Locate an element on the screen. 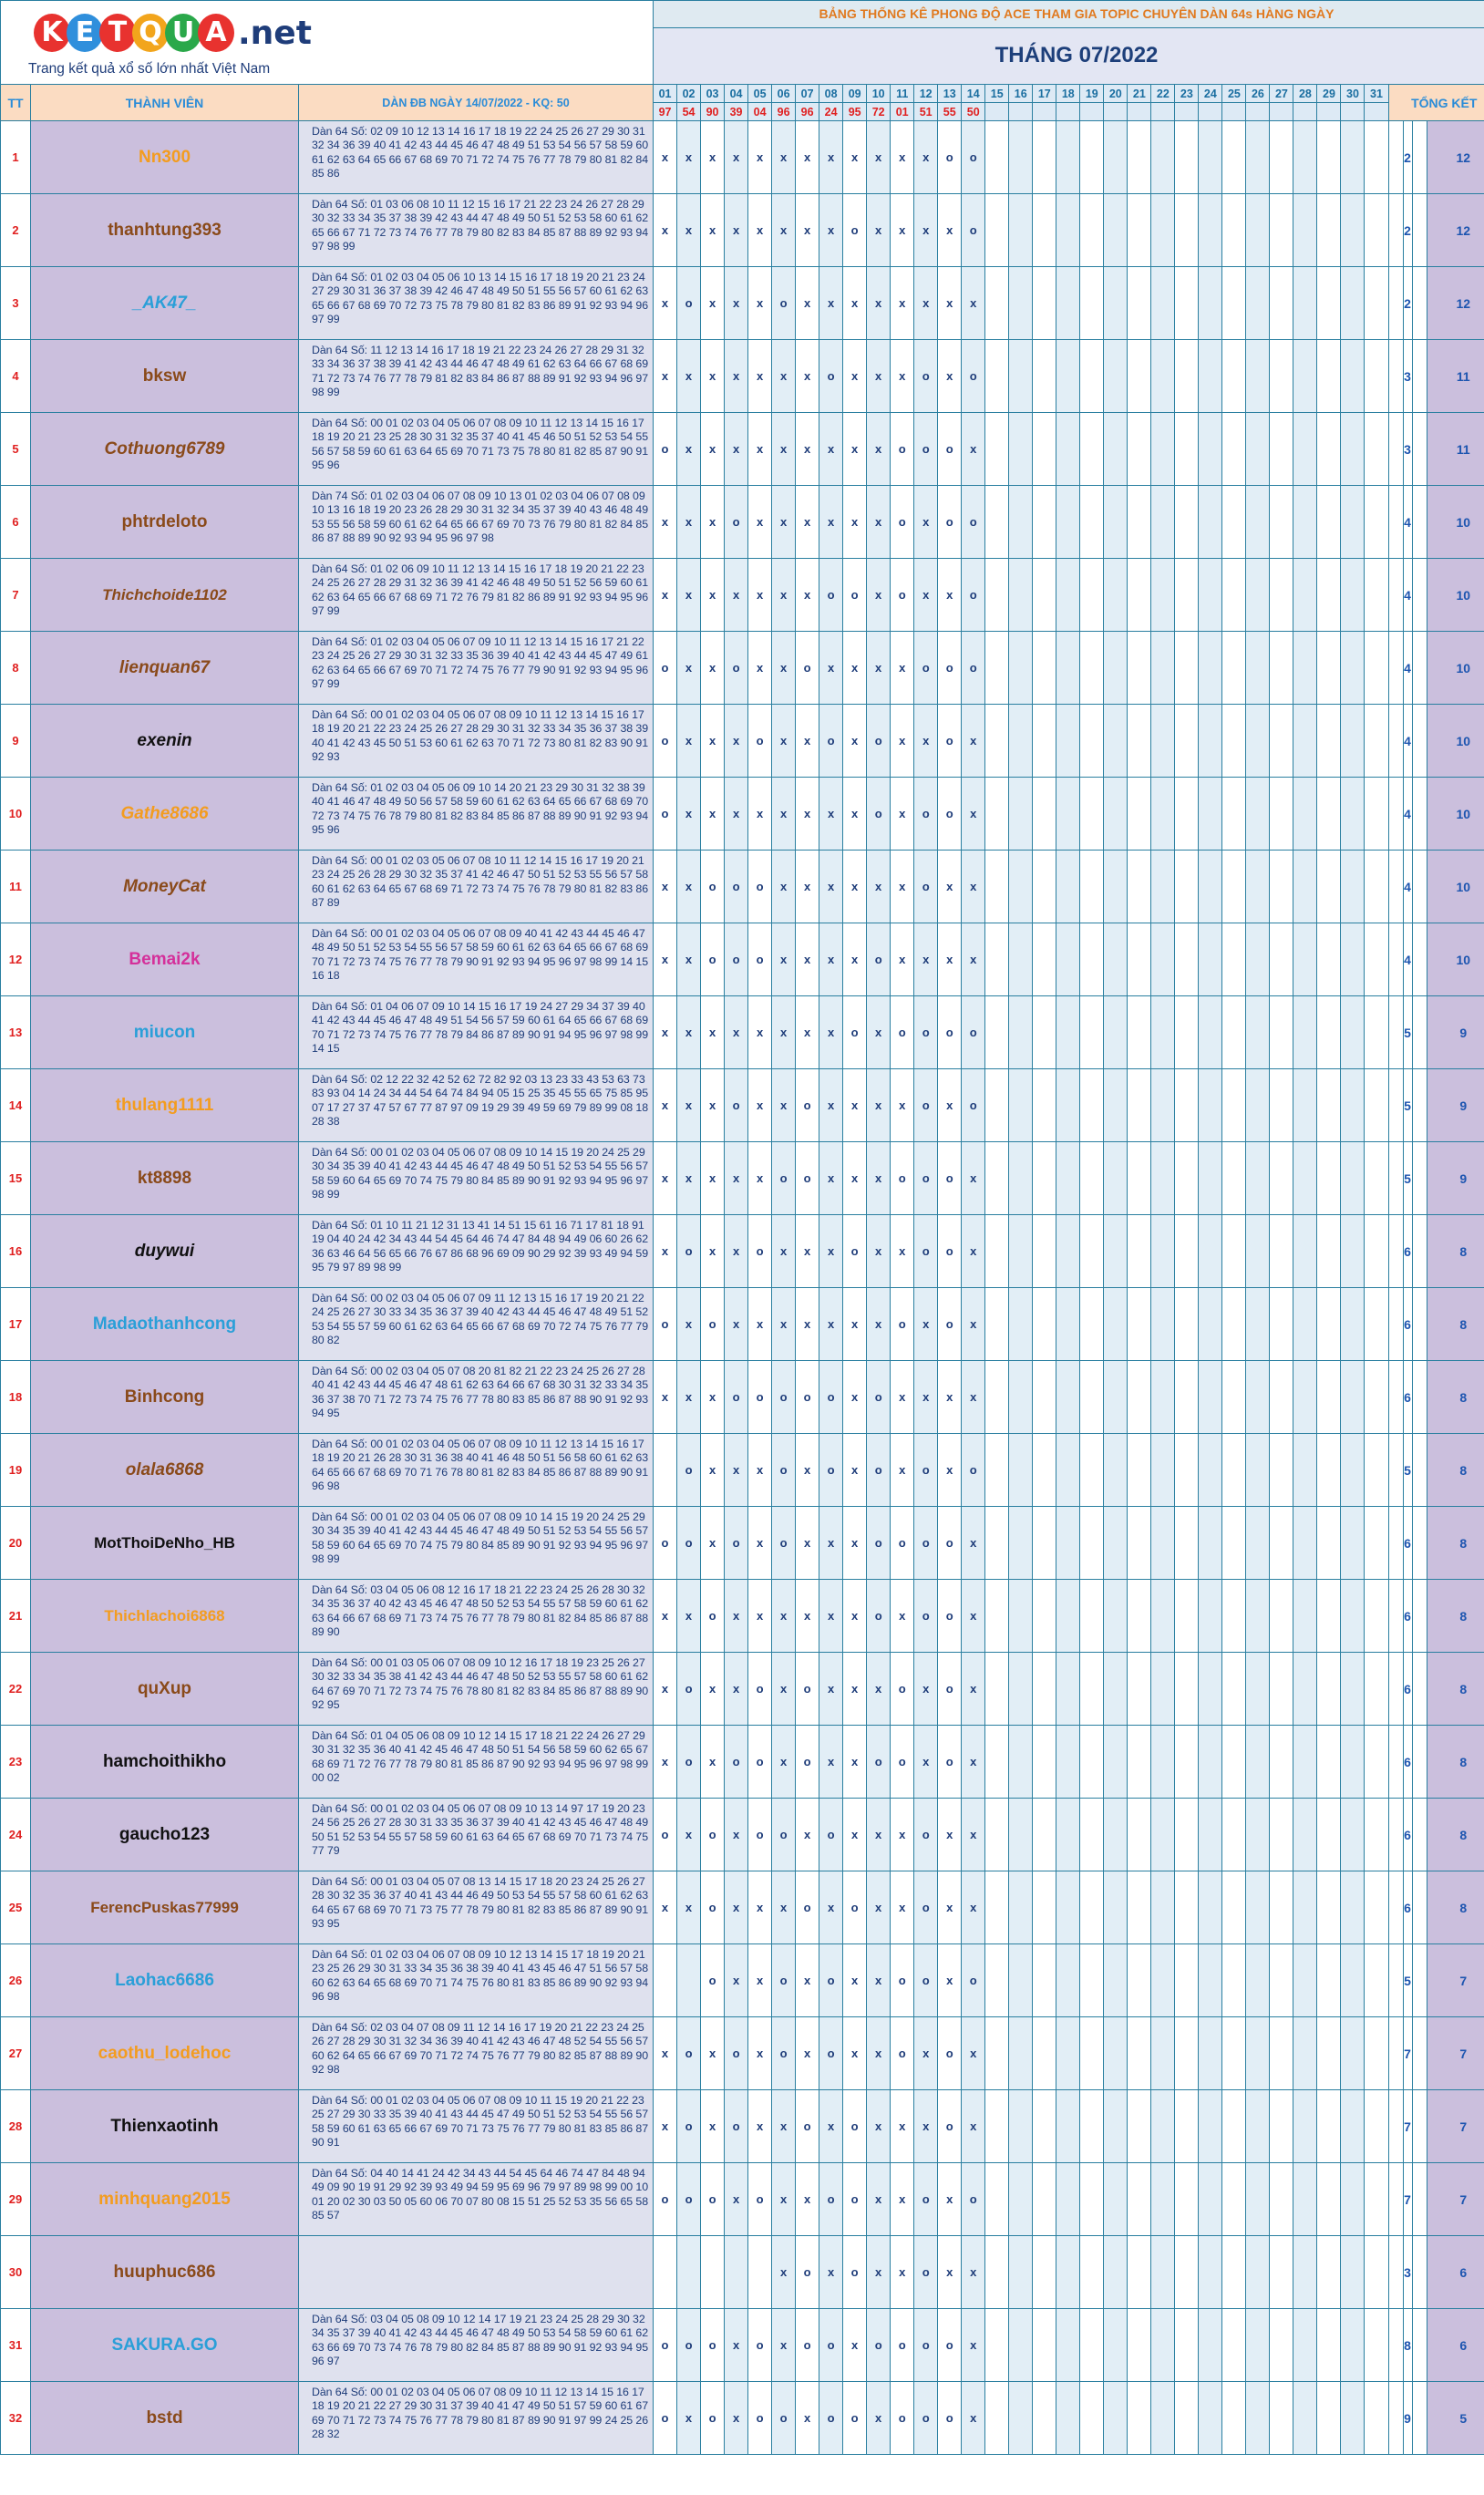 This screenshot has width=1484, height=2495. member-name: _AK47_ is located at coordinates (164, 303).